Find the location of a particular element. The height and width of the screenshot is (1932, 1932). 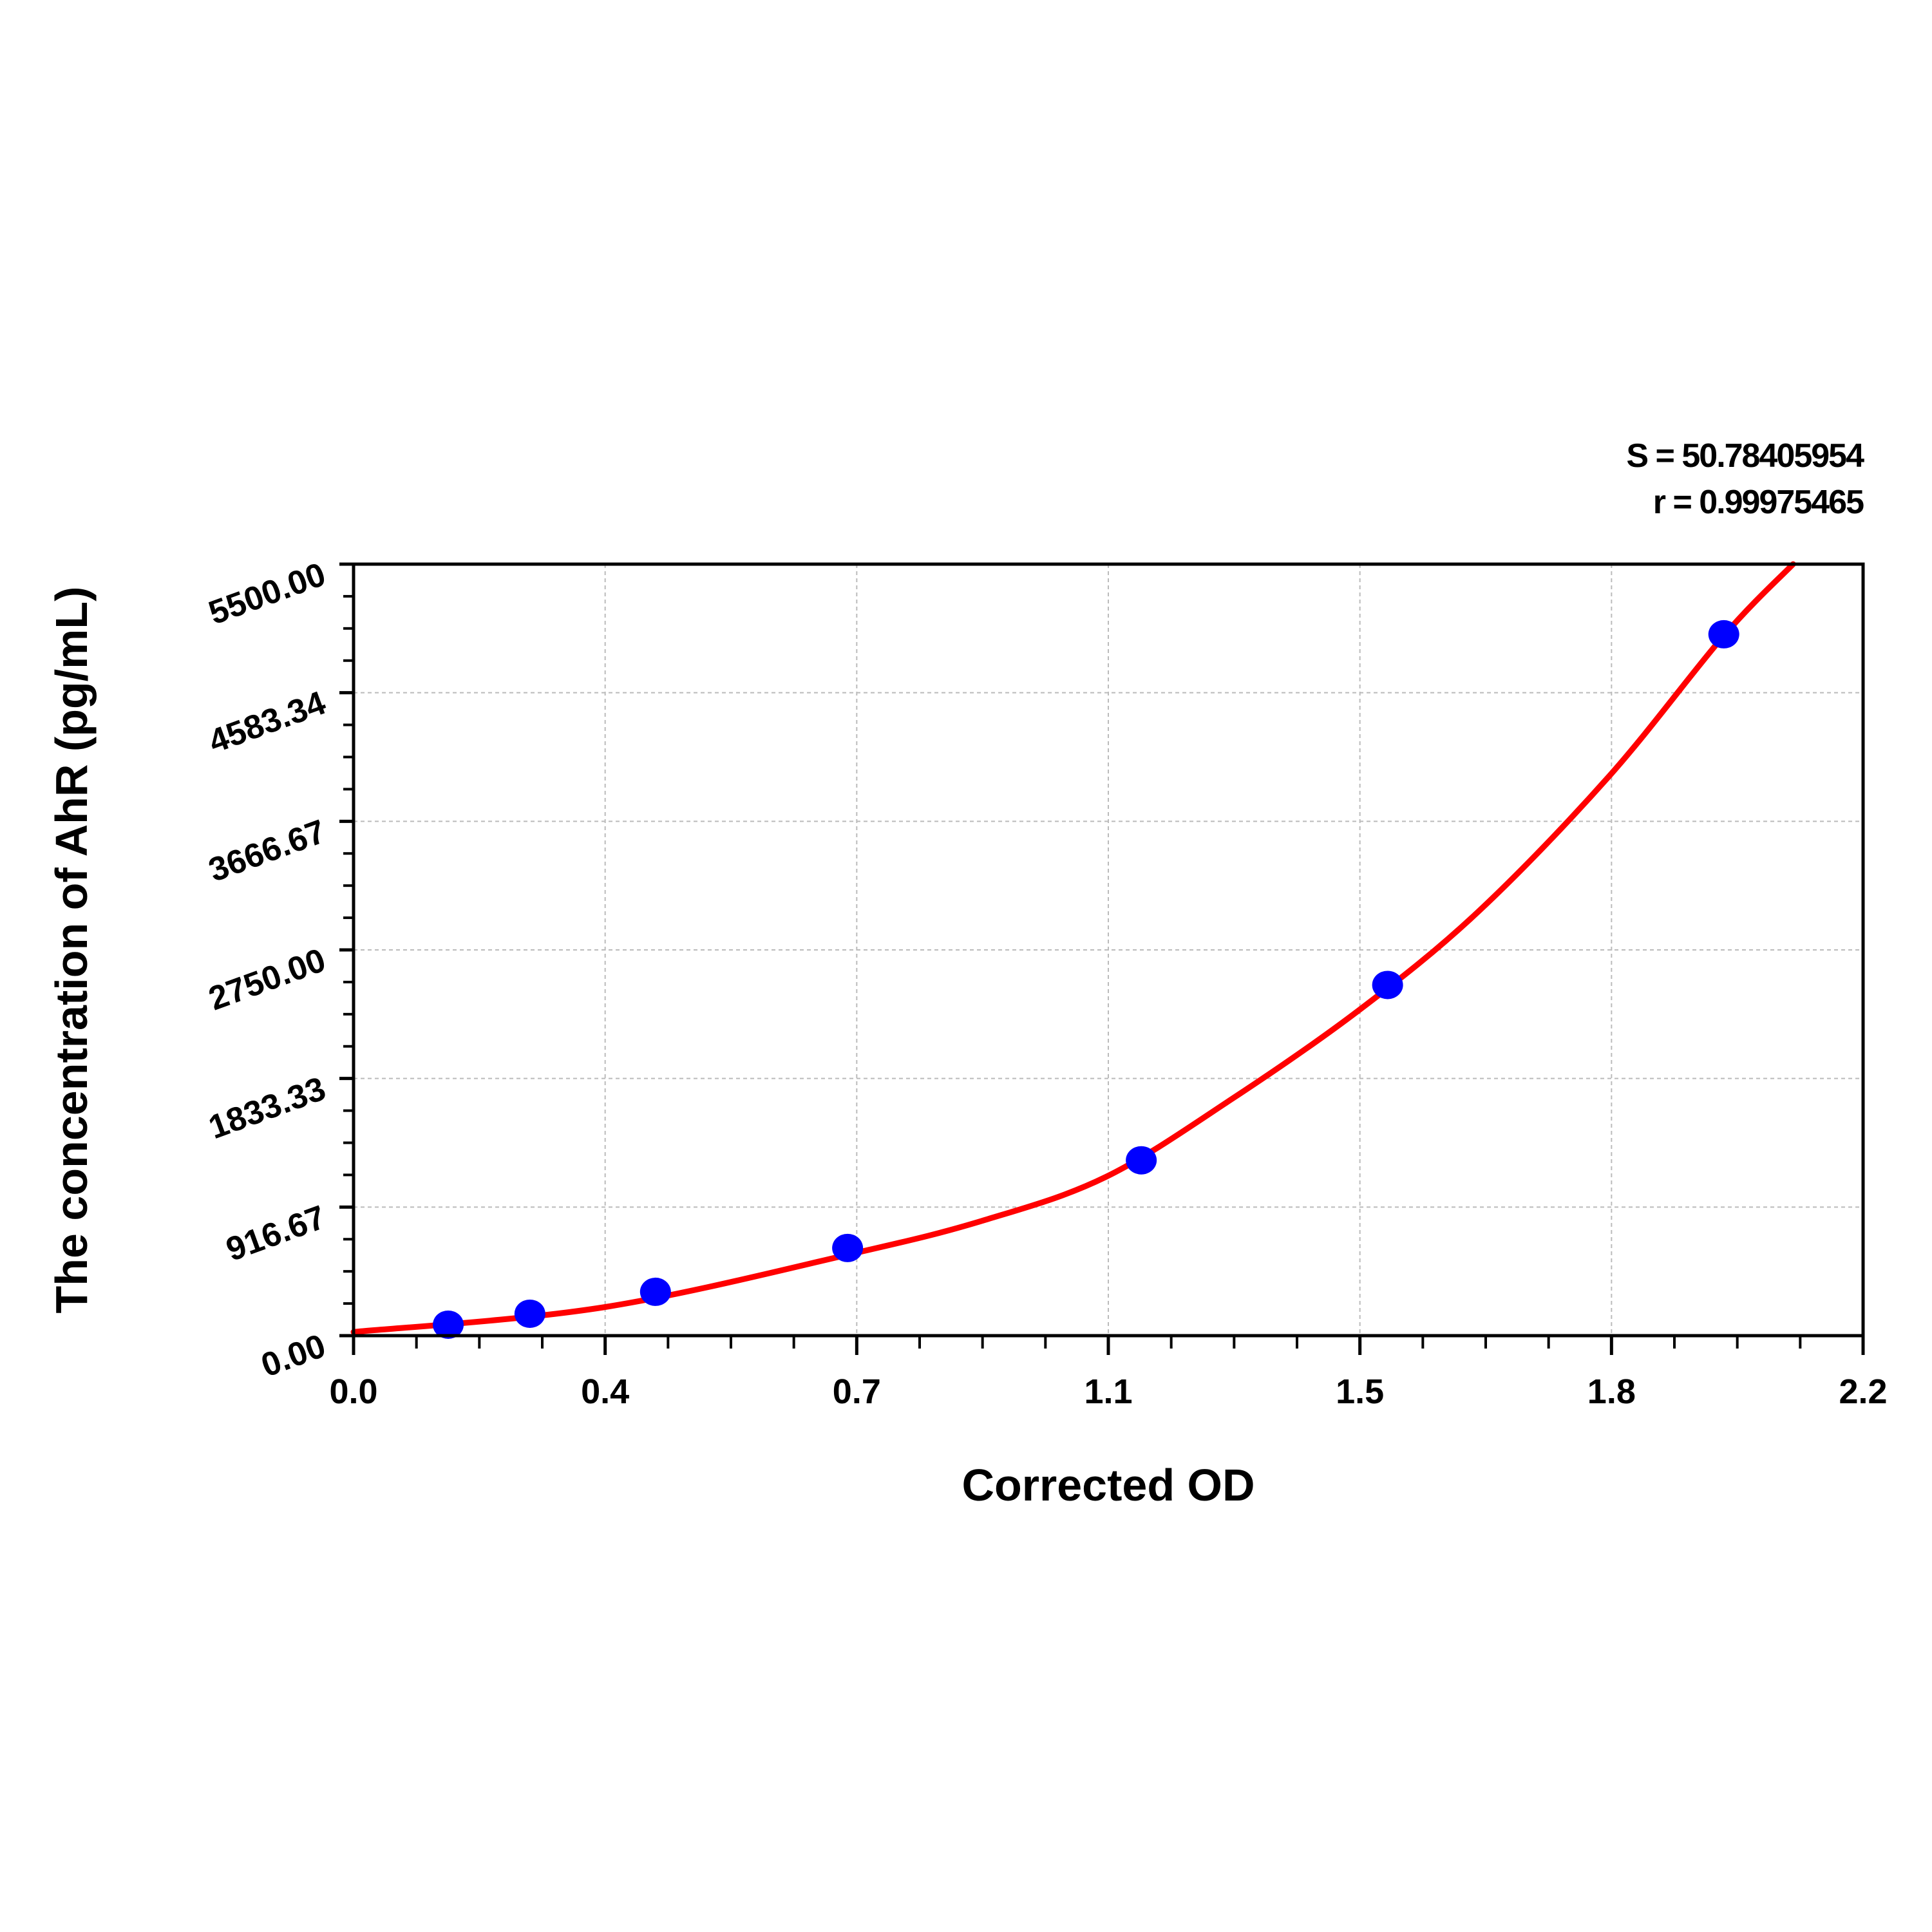

y-tick-label: 1833.33 is located at coordinates (267, 1108).